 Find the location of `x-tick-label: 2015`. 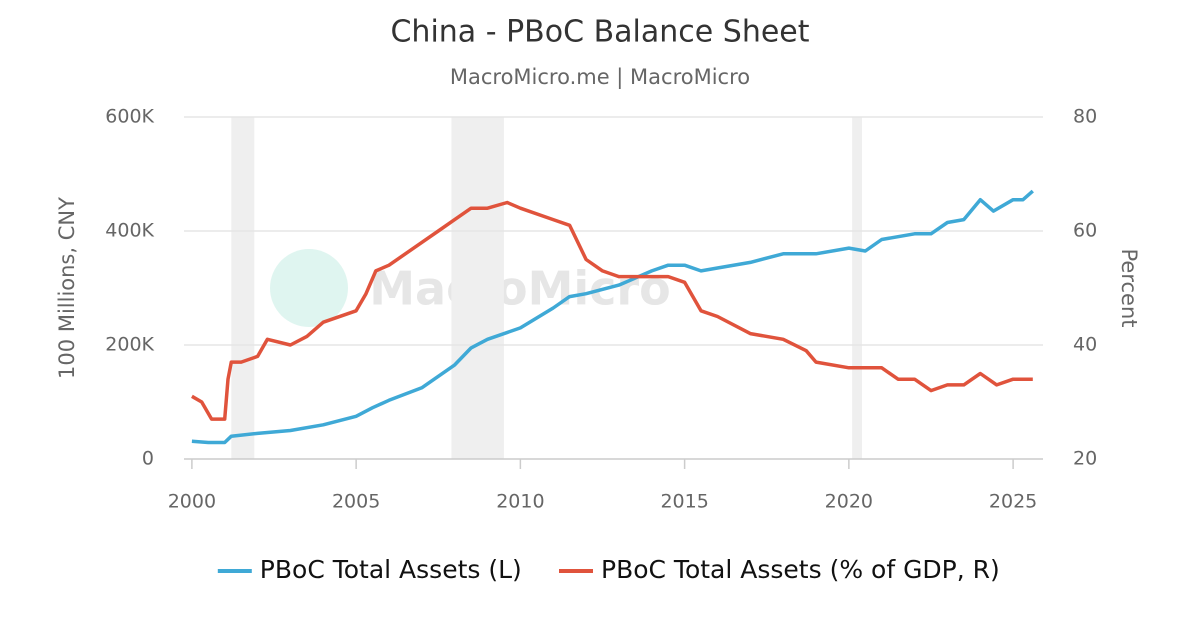

x-tick-label: 2015 is located at coordinates (684, 502).